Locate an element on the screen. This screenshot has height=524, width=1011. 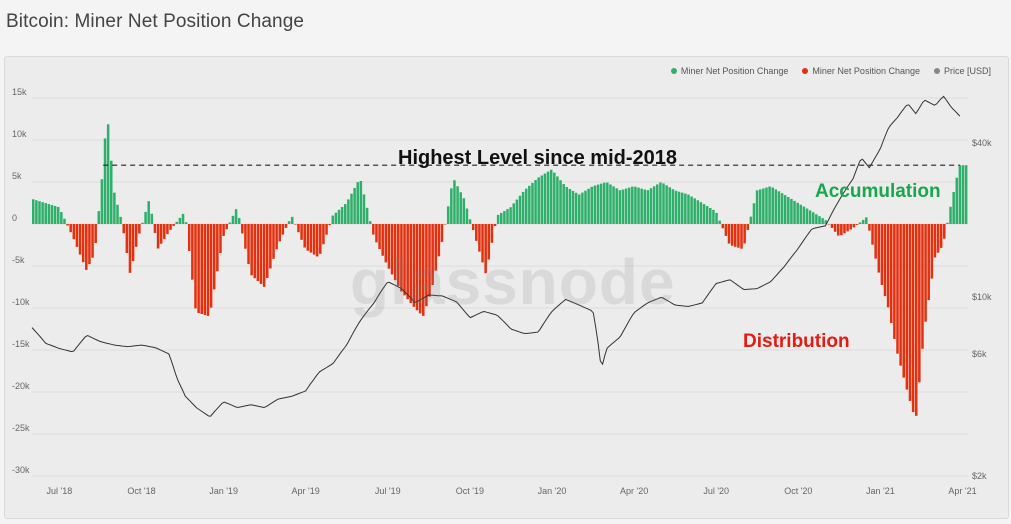
legend-item-price: Price [USD] is located at coordinates (962, 71).